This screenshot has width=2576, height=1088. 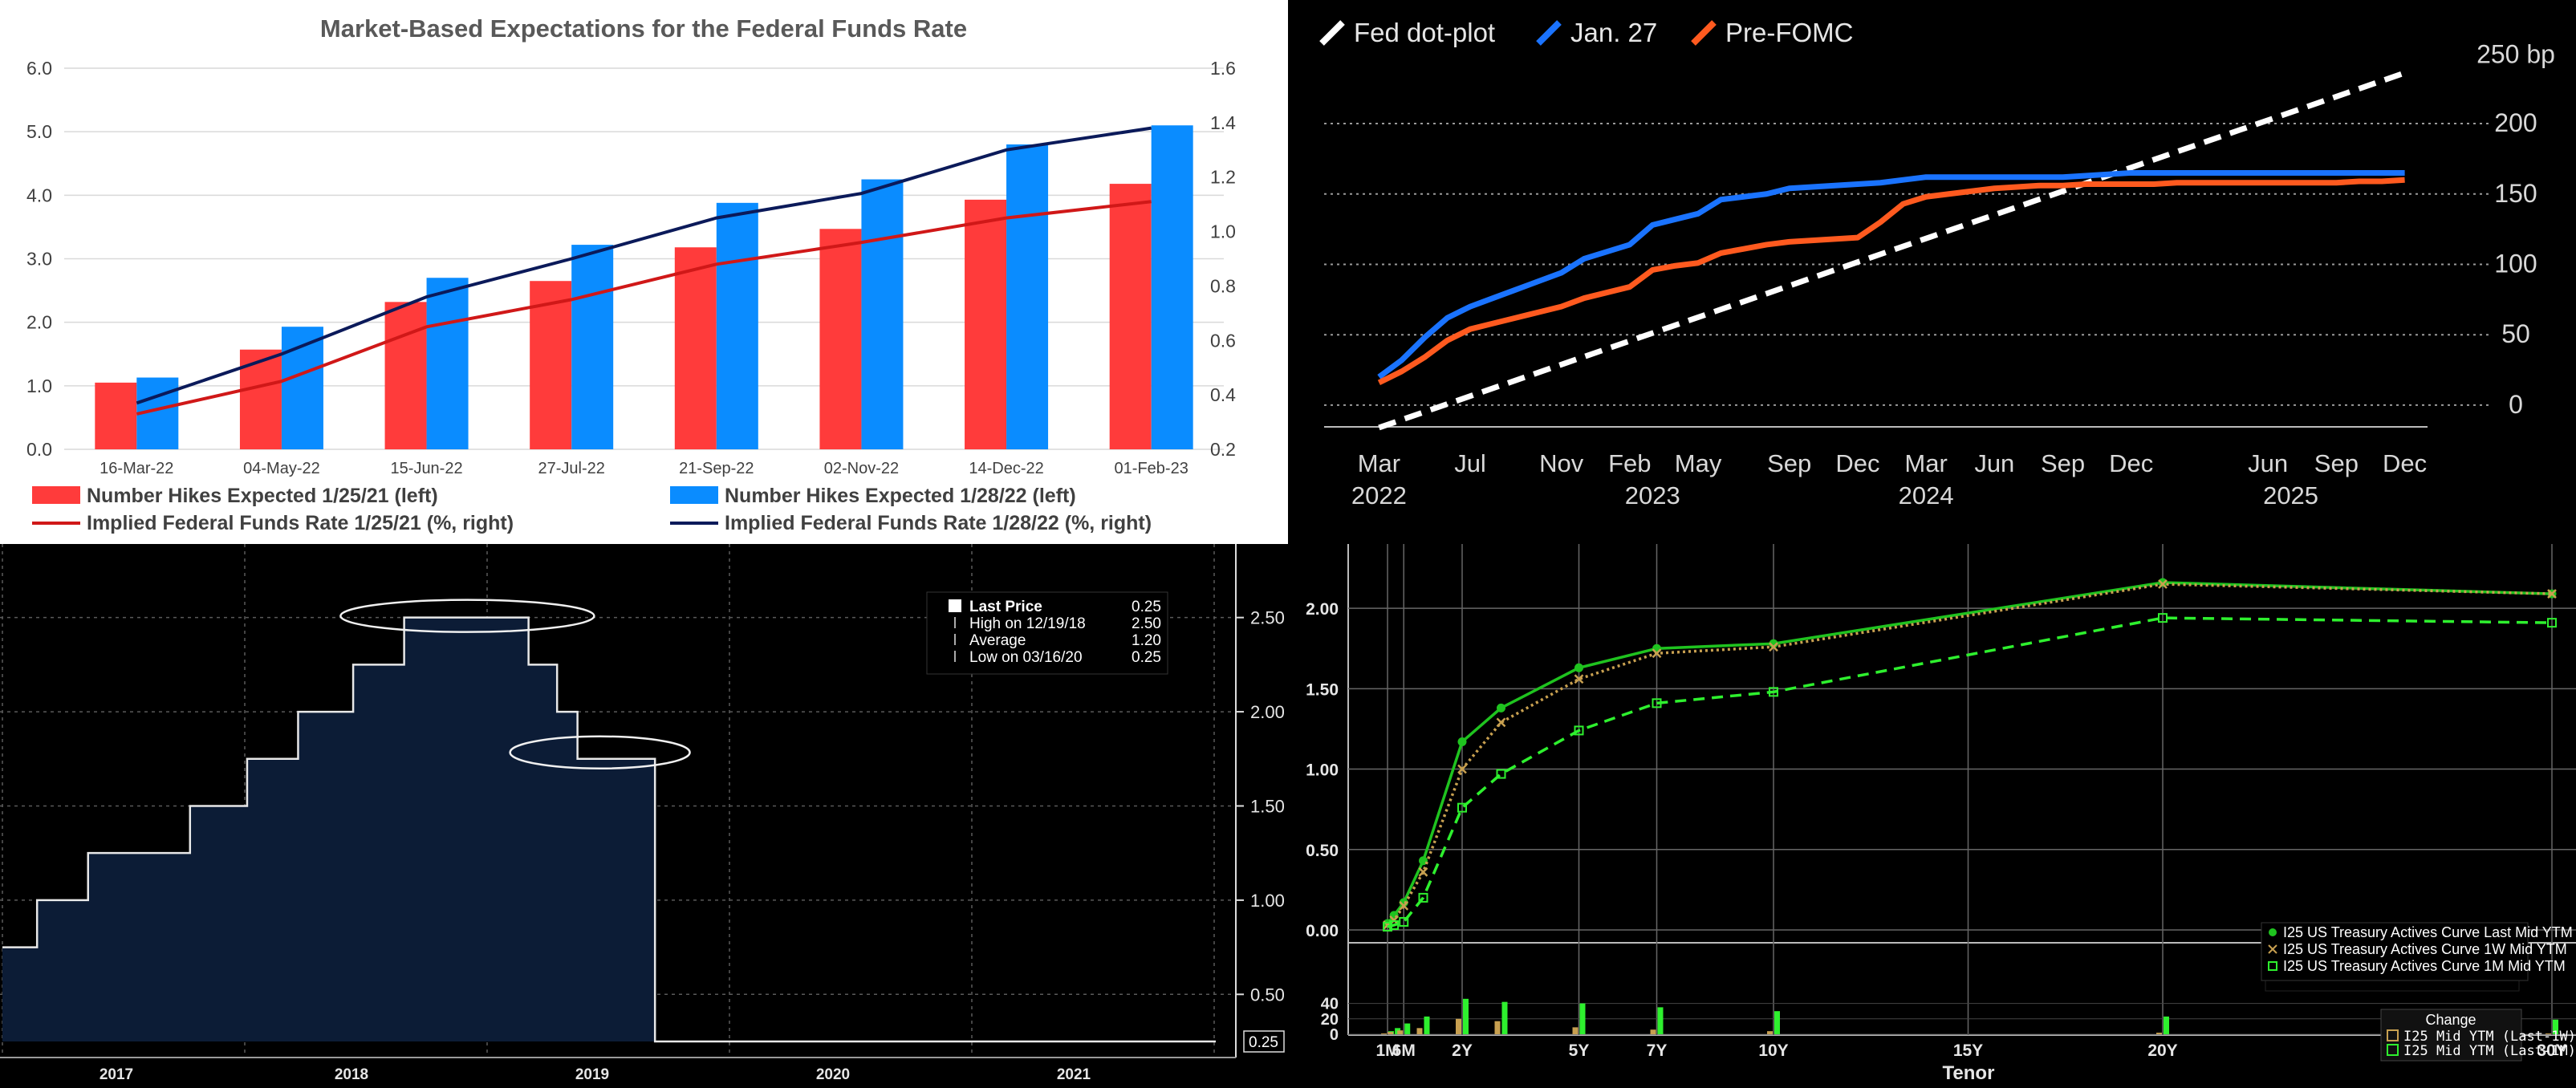 What do you see at coordinates (2162, 1050) in the screenshot?
I see `tenor-label: 20Y` at bounding box center [2162, 1050].